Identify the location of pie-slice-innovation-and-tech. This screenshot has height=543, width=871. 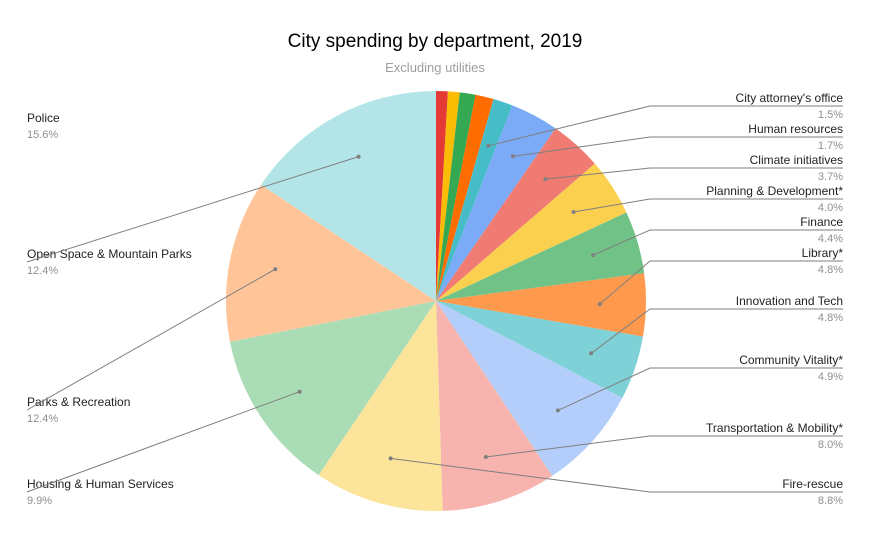
(539, 349).